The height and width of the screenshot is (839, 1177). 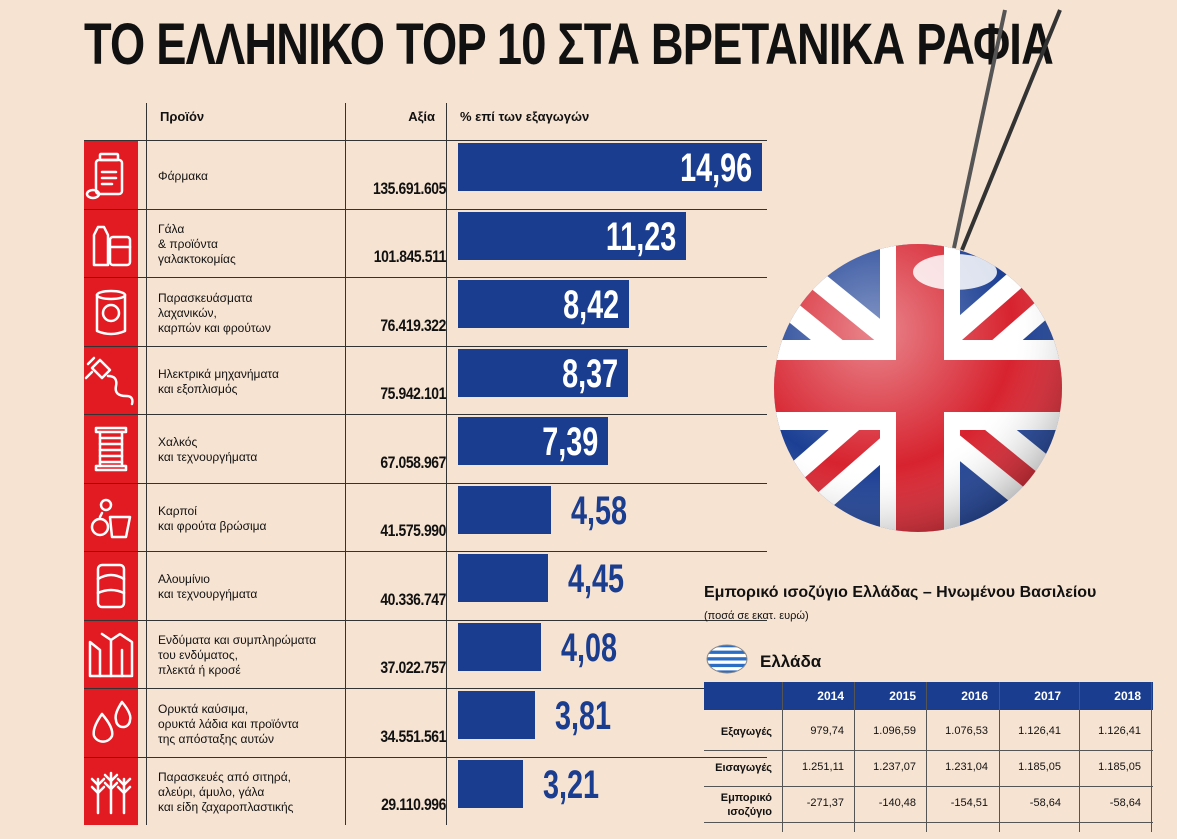 I want to click on bar-label: 7,39, so click(x=570, y=442).